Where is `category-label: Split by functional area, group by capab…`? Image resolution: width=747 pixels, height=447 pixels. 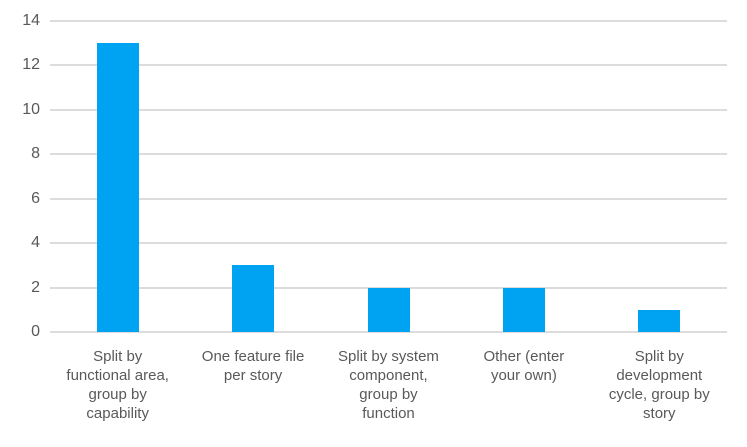
category-label: Split by functional area, group by capab… is located at coordinates (117, 385).